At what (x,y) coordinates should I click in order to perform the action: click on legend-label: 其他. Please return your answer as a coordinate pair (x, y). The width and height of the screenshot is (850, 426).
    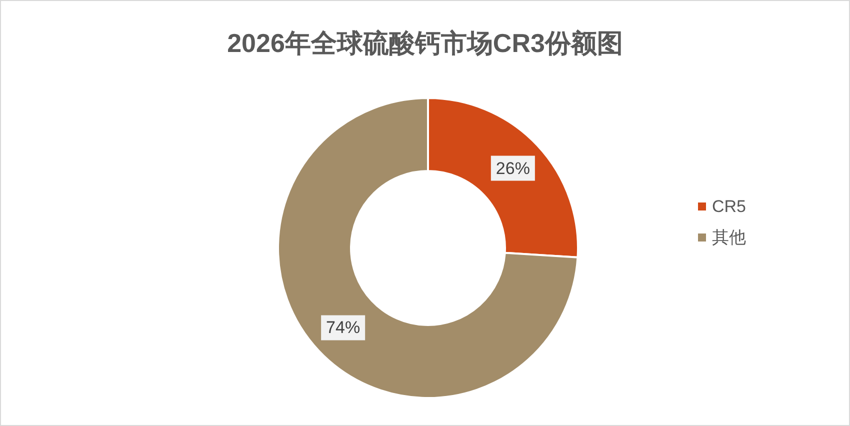
    Looking at the image, I should click on (729, 237).